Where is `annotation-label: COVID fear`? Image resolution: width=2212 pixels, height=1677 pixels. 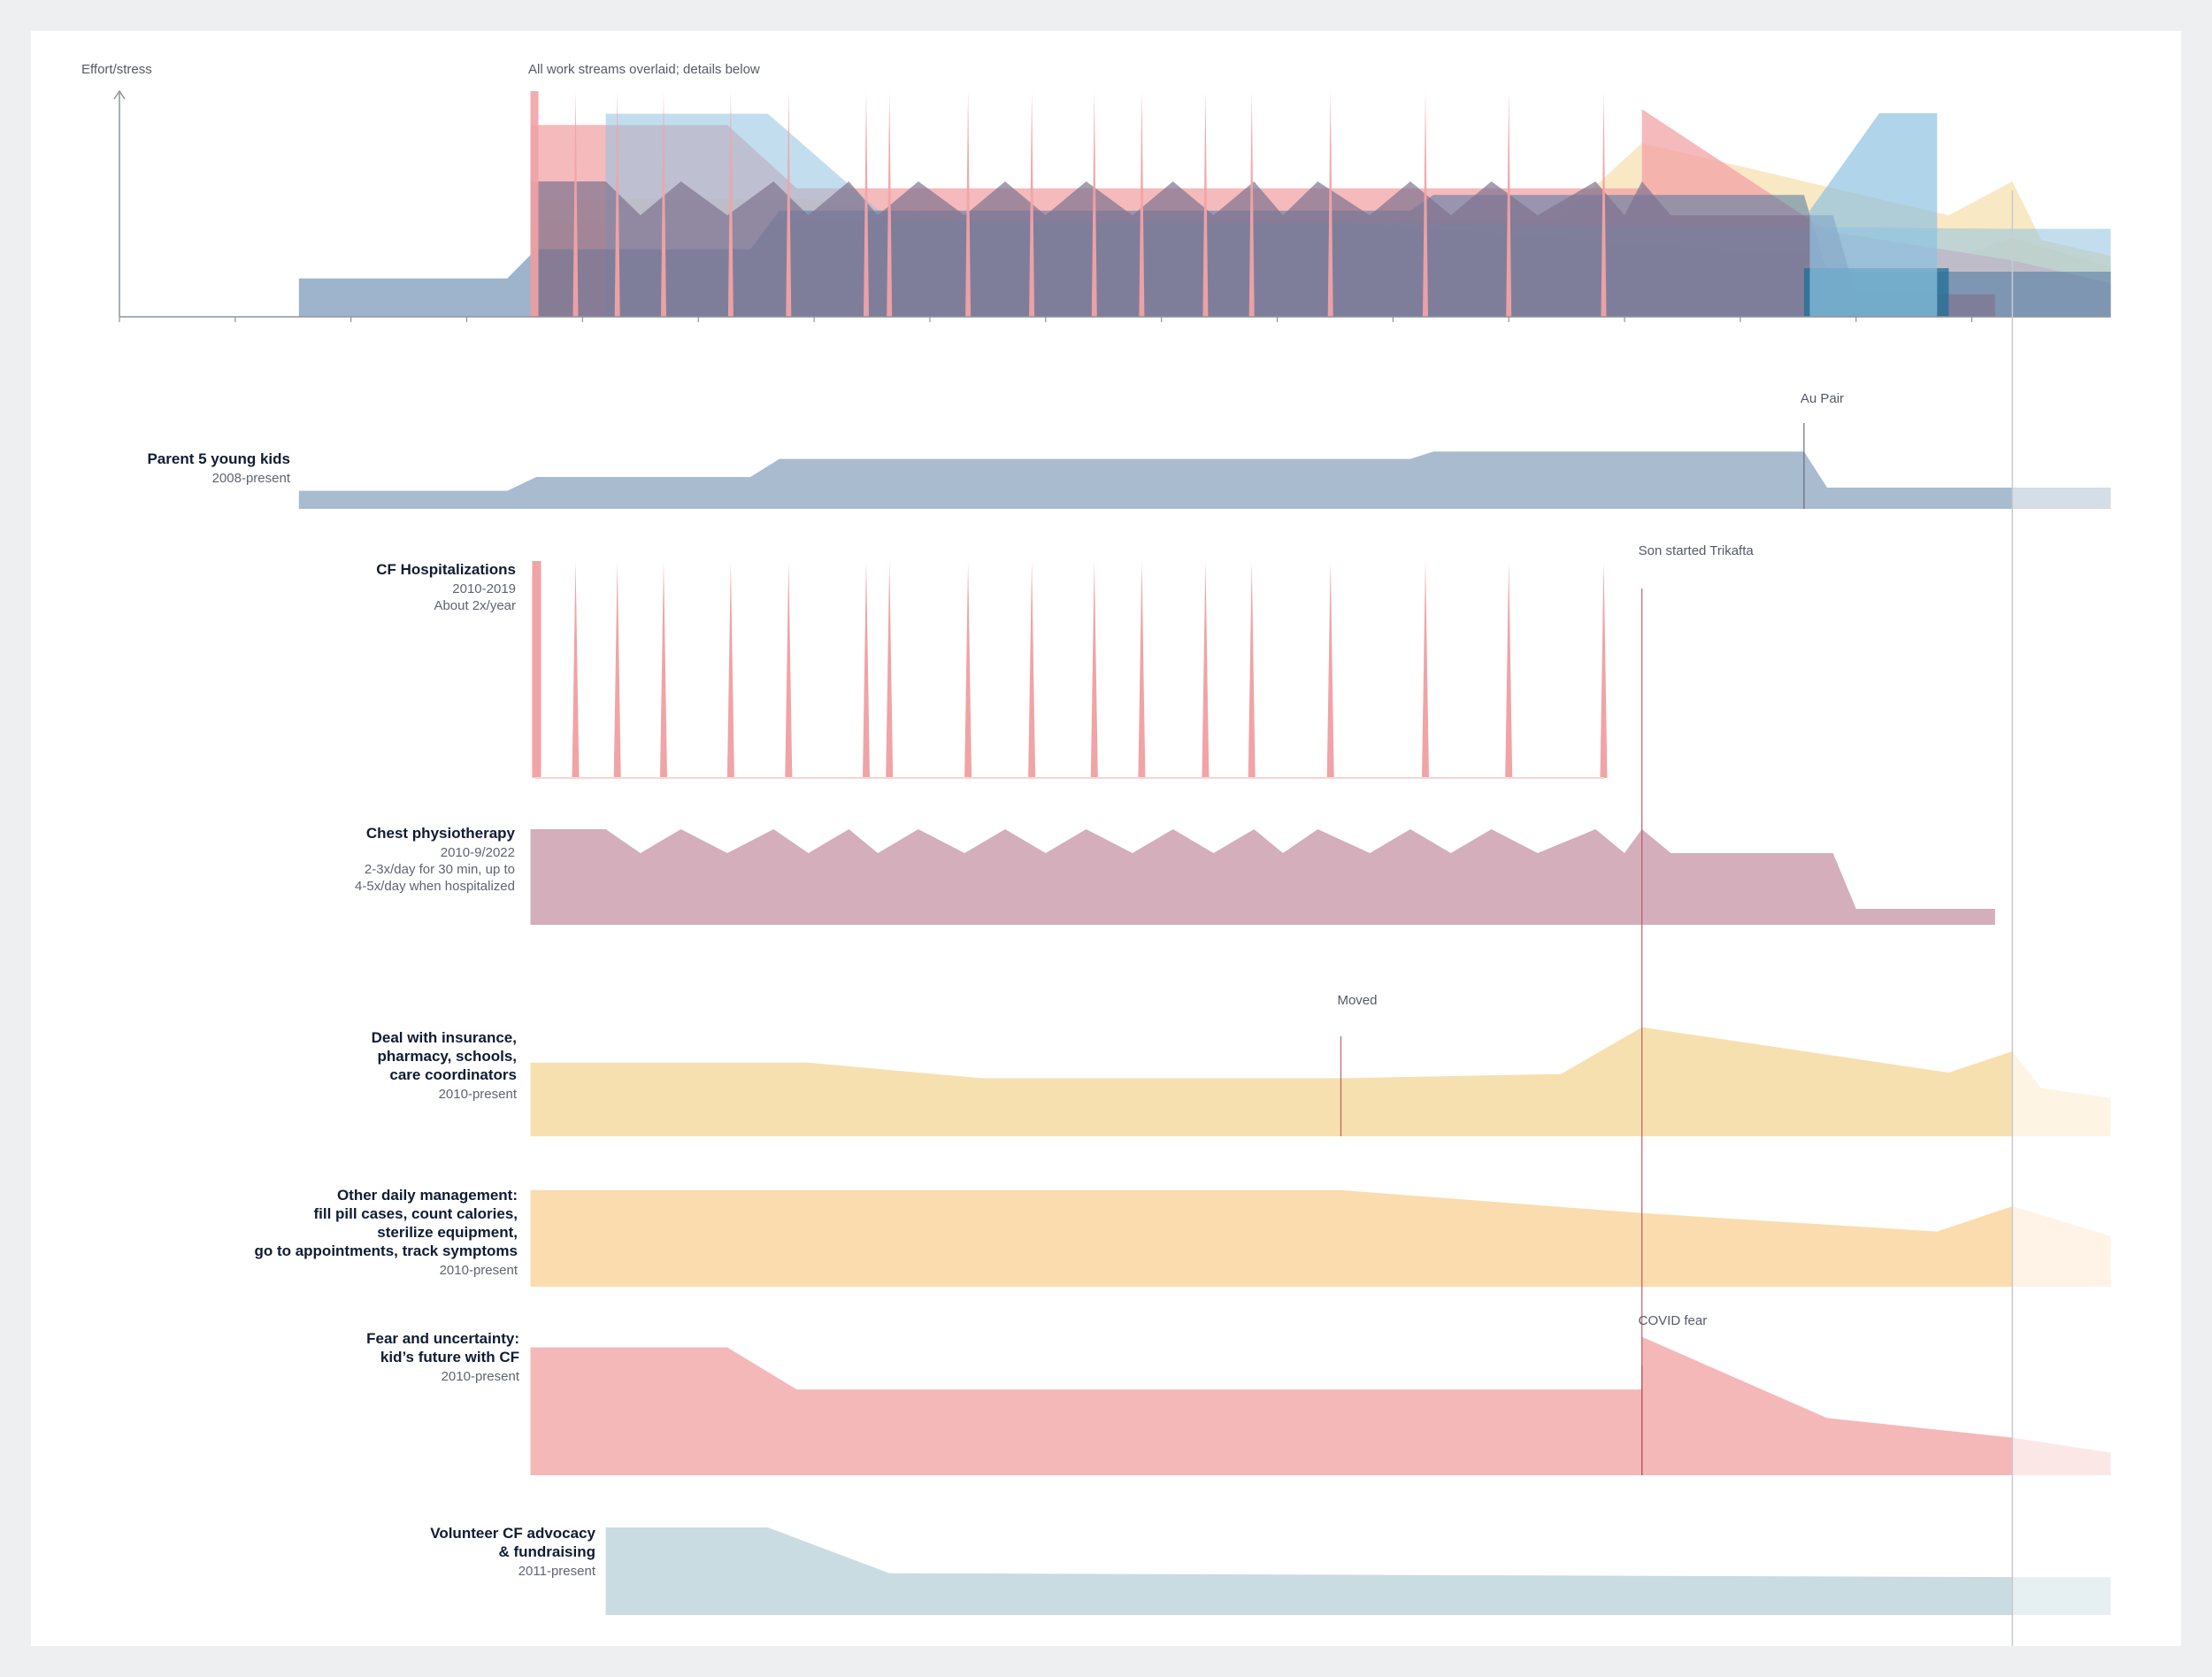 annotation-label: COVID fear is located at coordinates (1674, 1320).